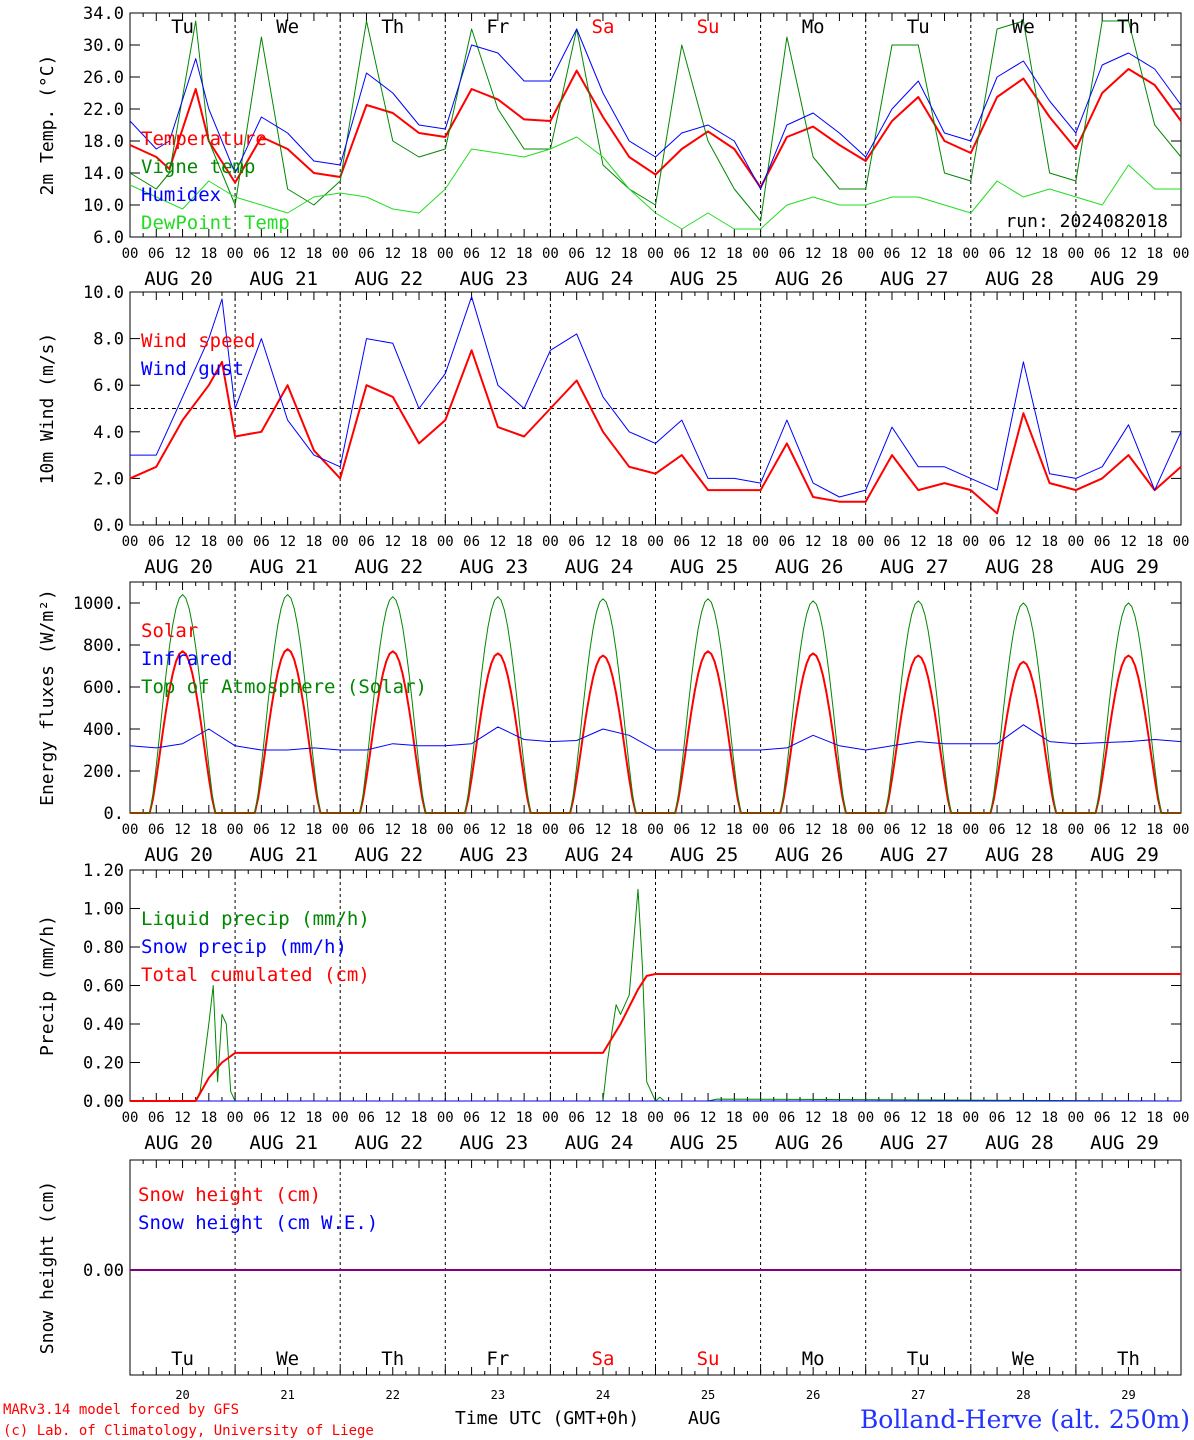  What do you see at coordinates (287, 1395) in the screenshot?
I see `day-number-label: 21` at bounding box center [287, 1395].